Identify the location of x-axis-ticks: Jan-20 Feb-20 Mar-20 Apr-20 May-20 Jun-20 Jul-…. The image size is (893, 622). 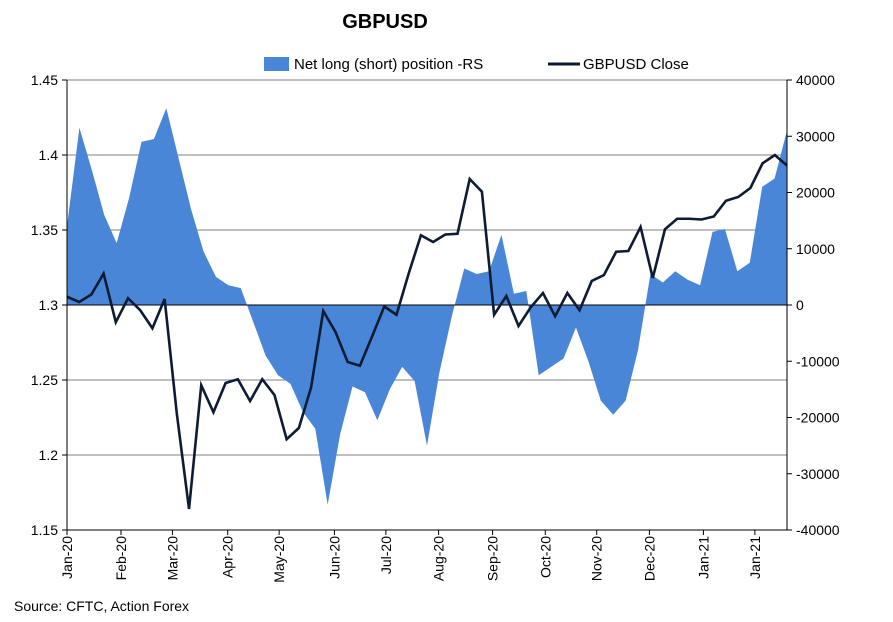
(411, 556).